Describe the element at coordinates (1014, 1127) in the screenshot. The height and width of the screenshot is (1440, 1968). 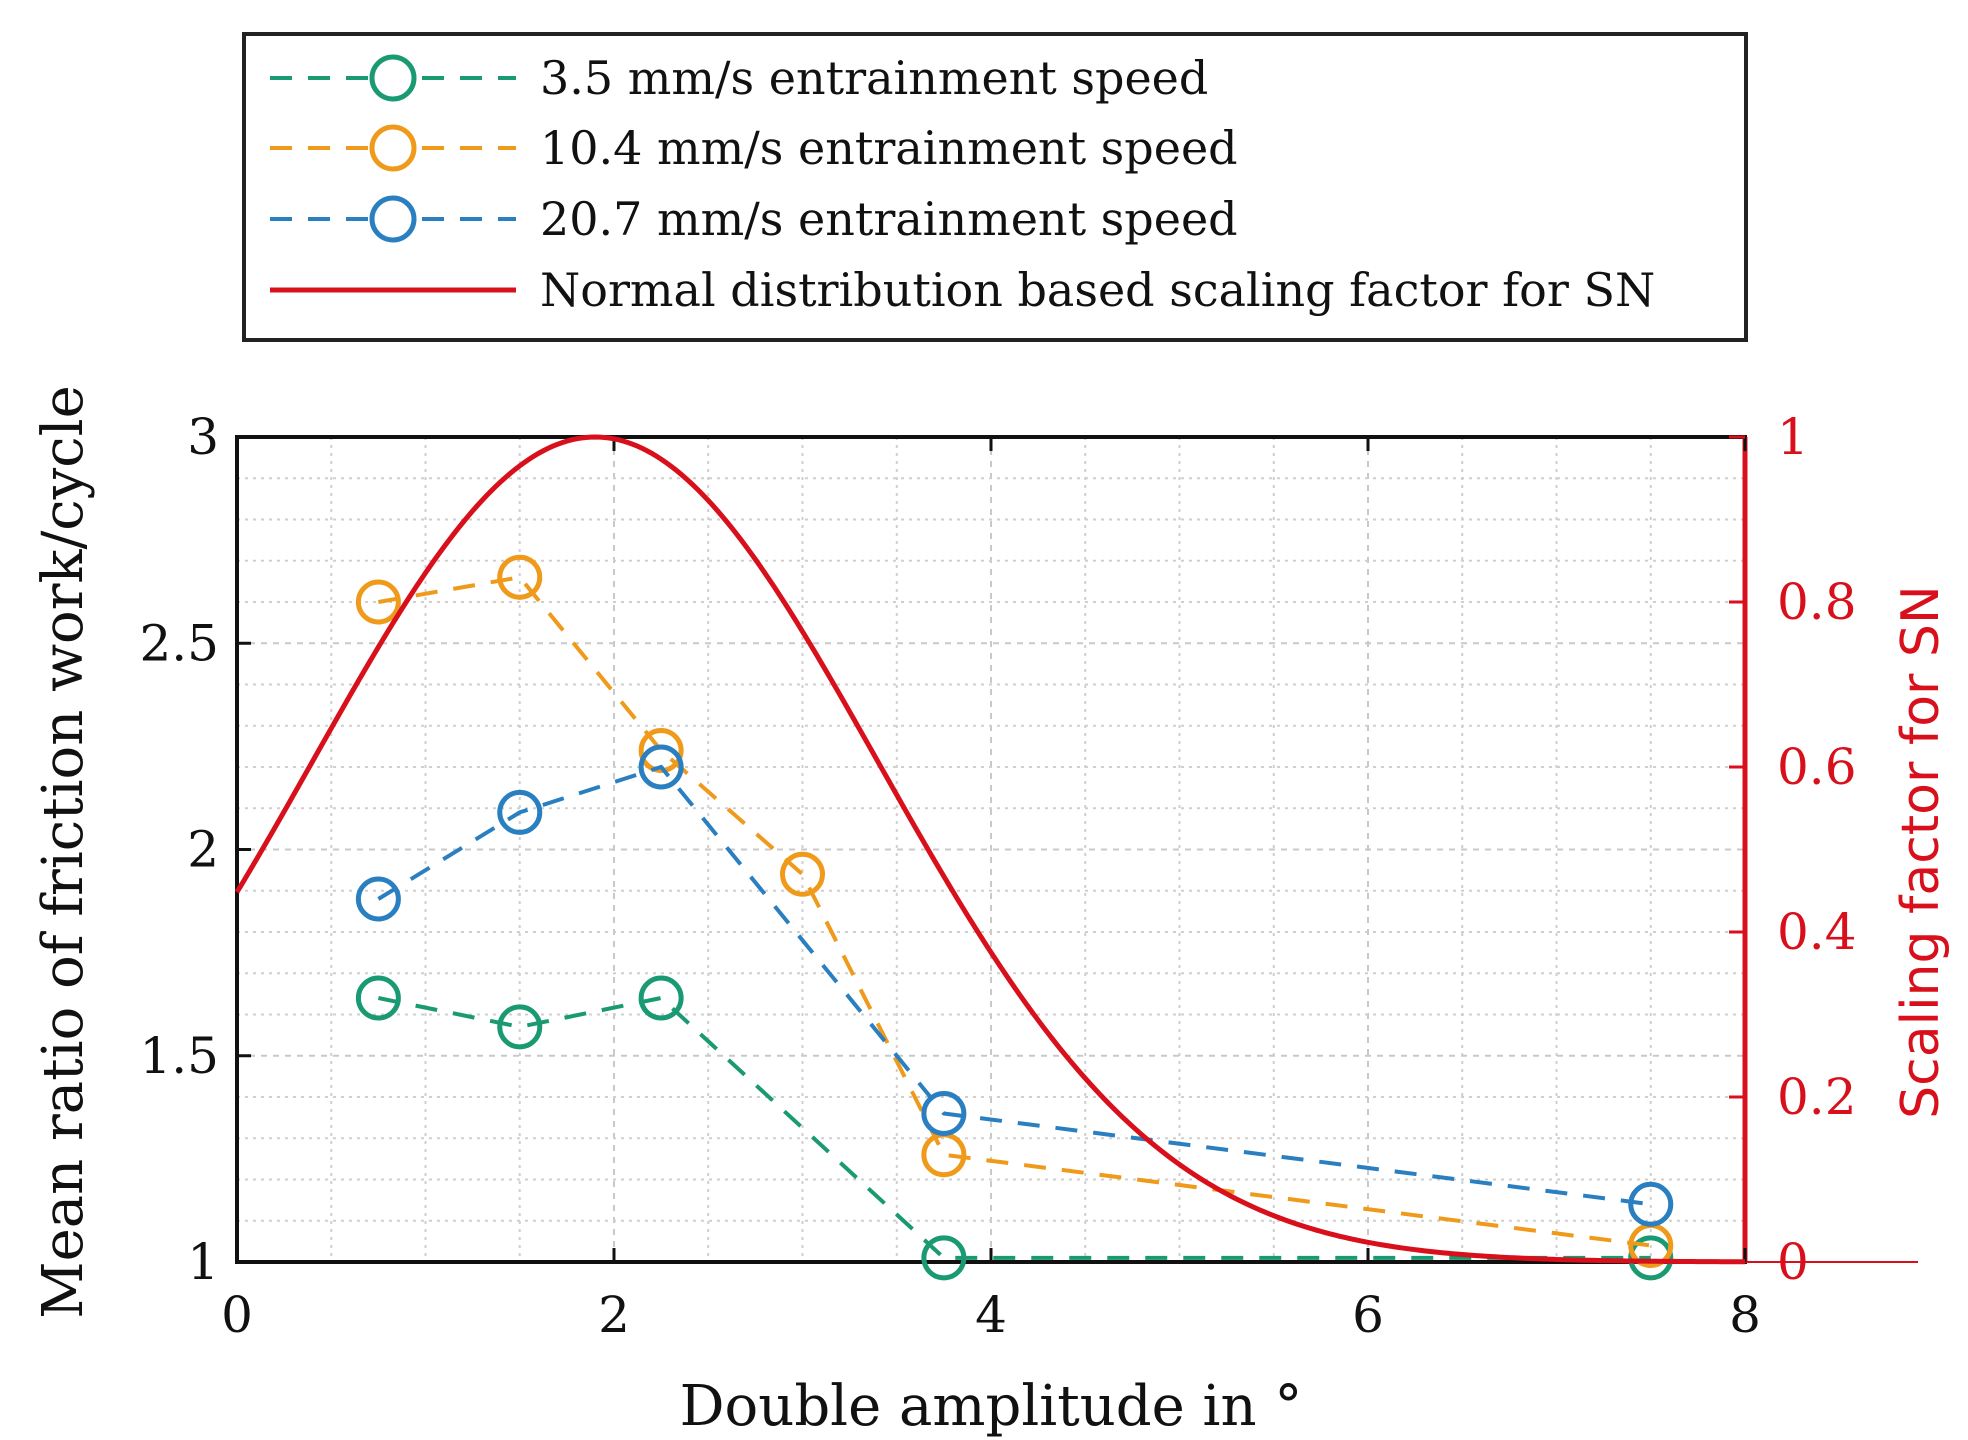
I see `series-line` at that location.